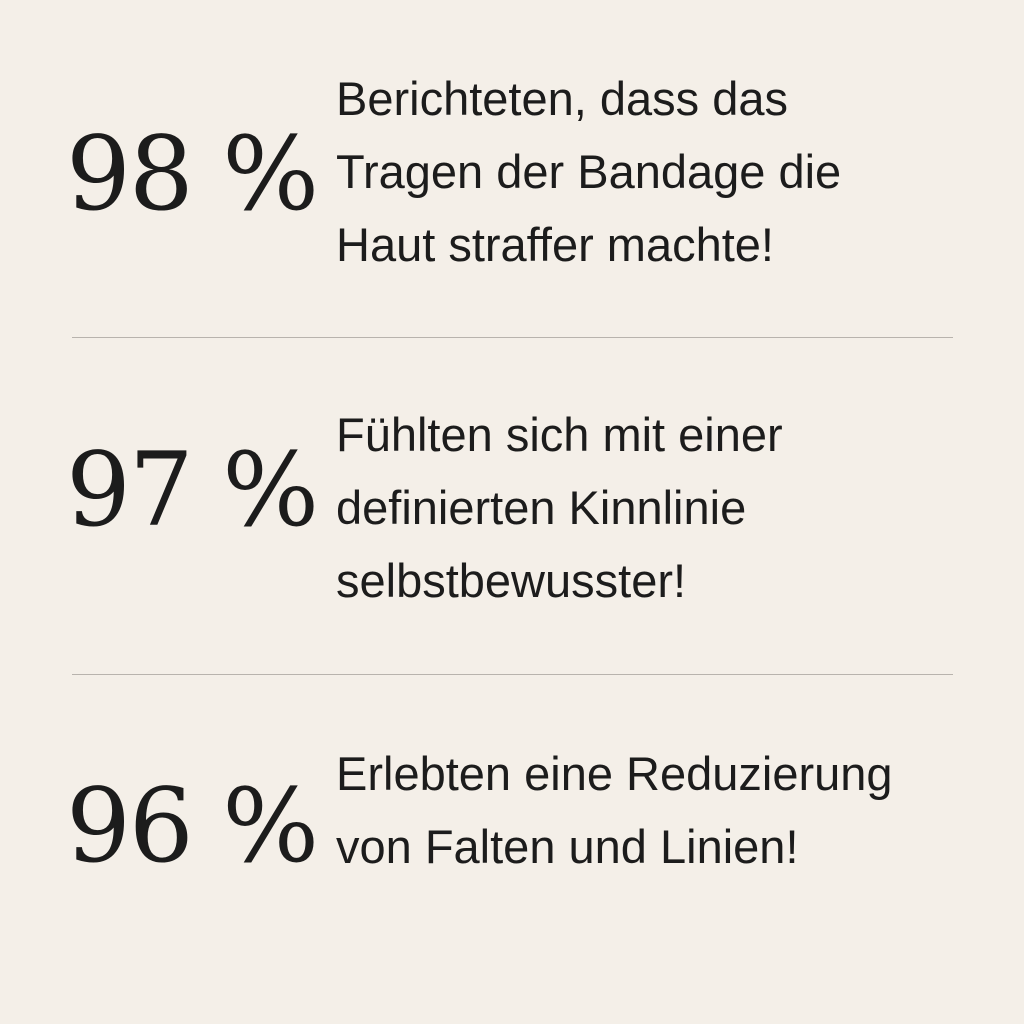  I want to click on stat-value: 96 %, so click(192, 826).